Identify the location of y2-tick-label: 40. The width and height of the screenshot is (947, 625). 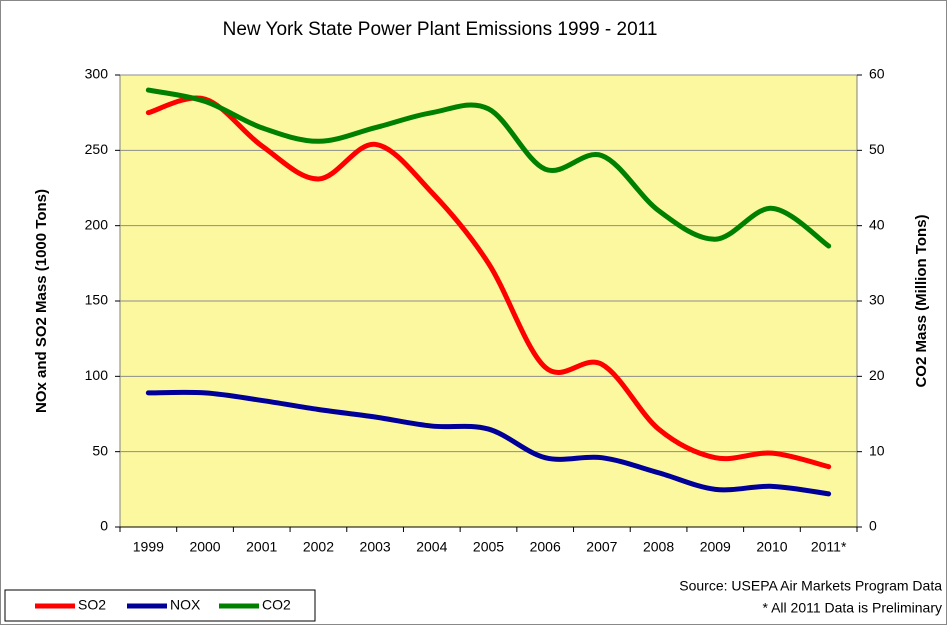
(877, 224).